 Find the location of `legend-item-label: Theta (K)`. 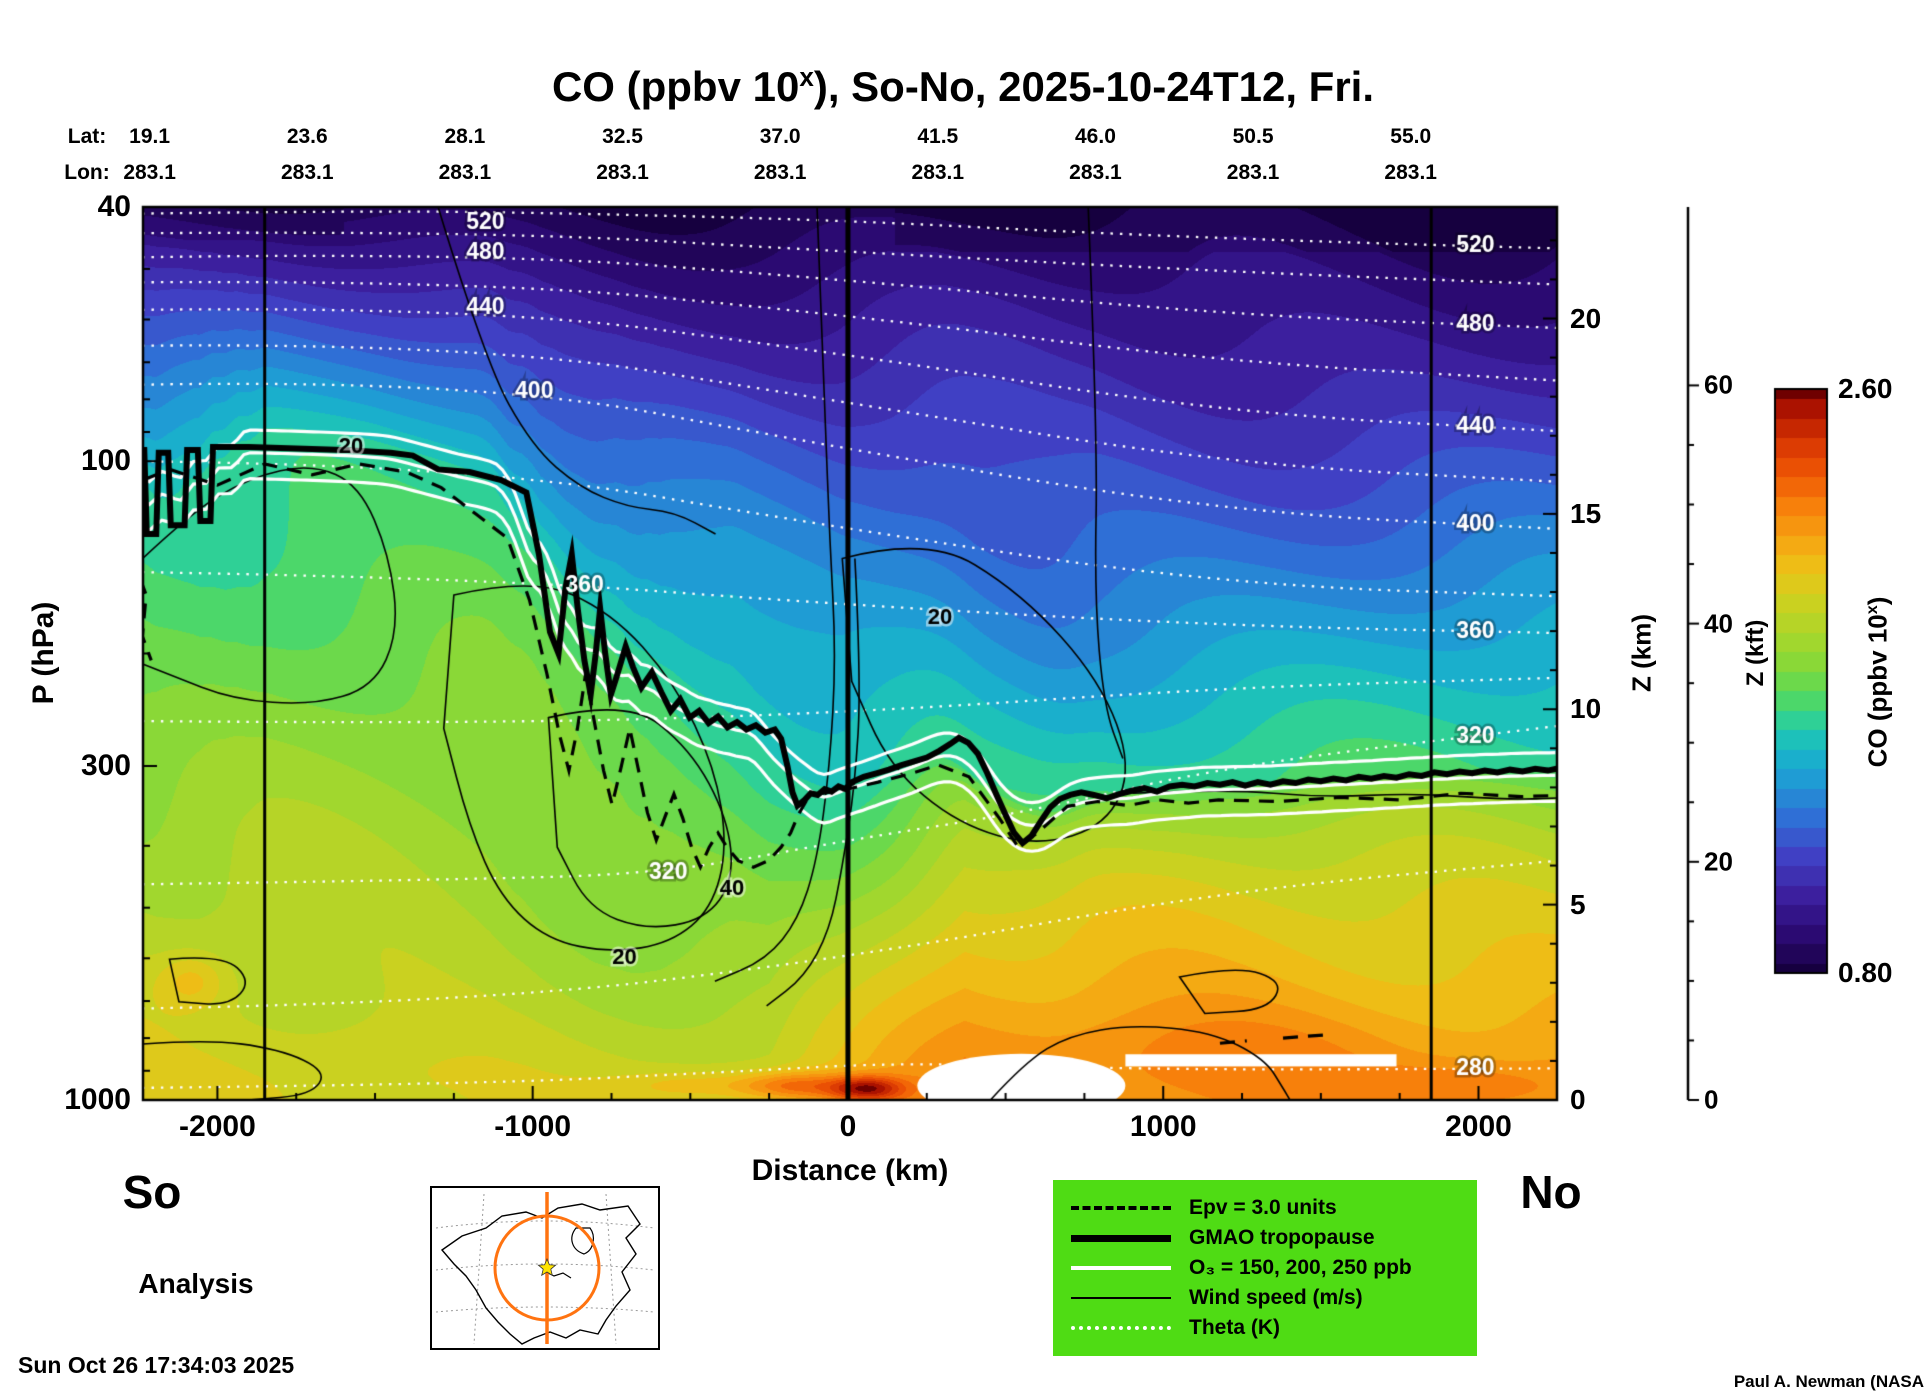

legend-item-label: Theta (K) is located at coordinates (1234, 1327).